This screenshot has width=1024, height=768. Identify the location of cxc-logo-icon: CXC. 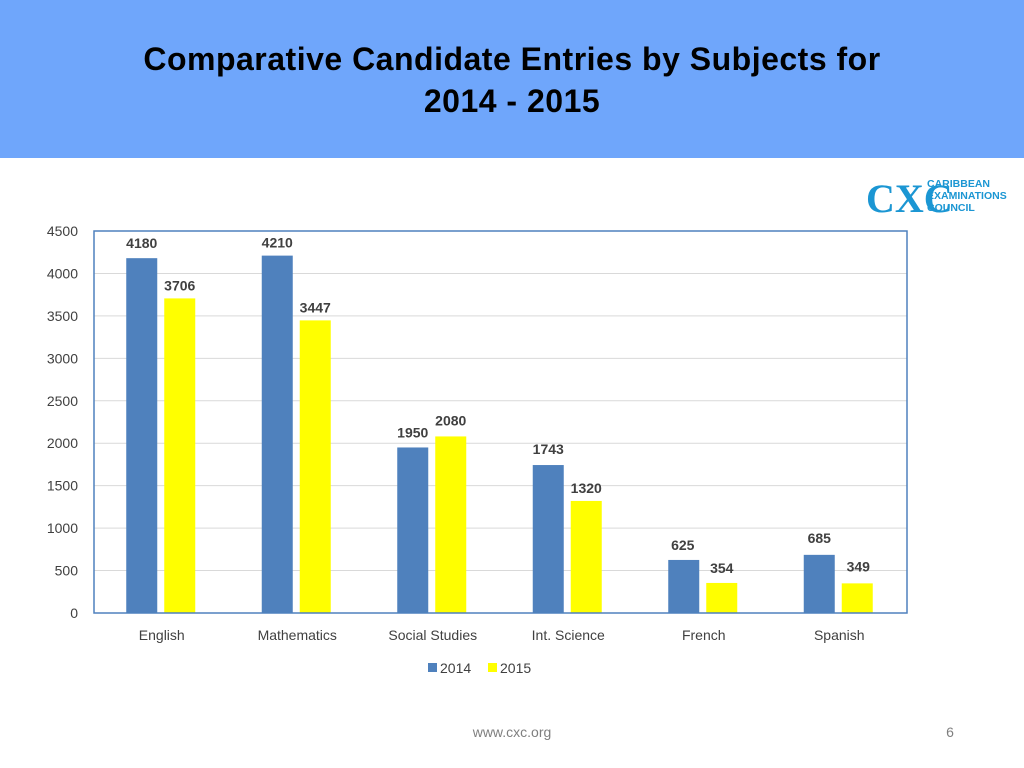
(909, 198).